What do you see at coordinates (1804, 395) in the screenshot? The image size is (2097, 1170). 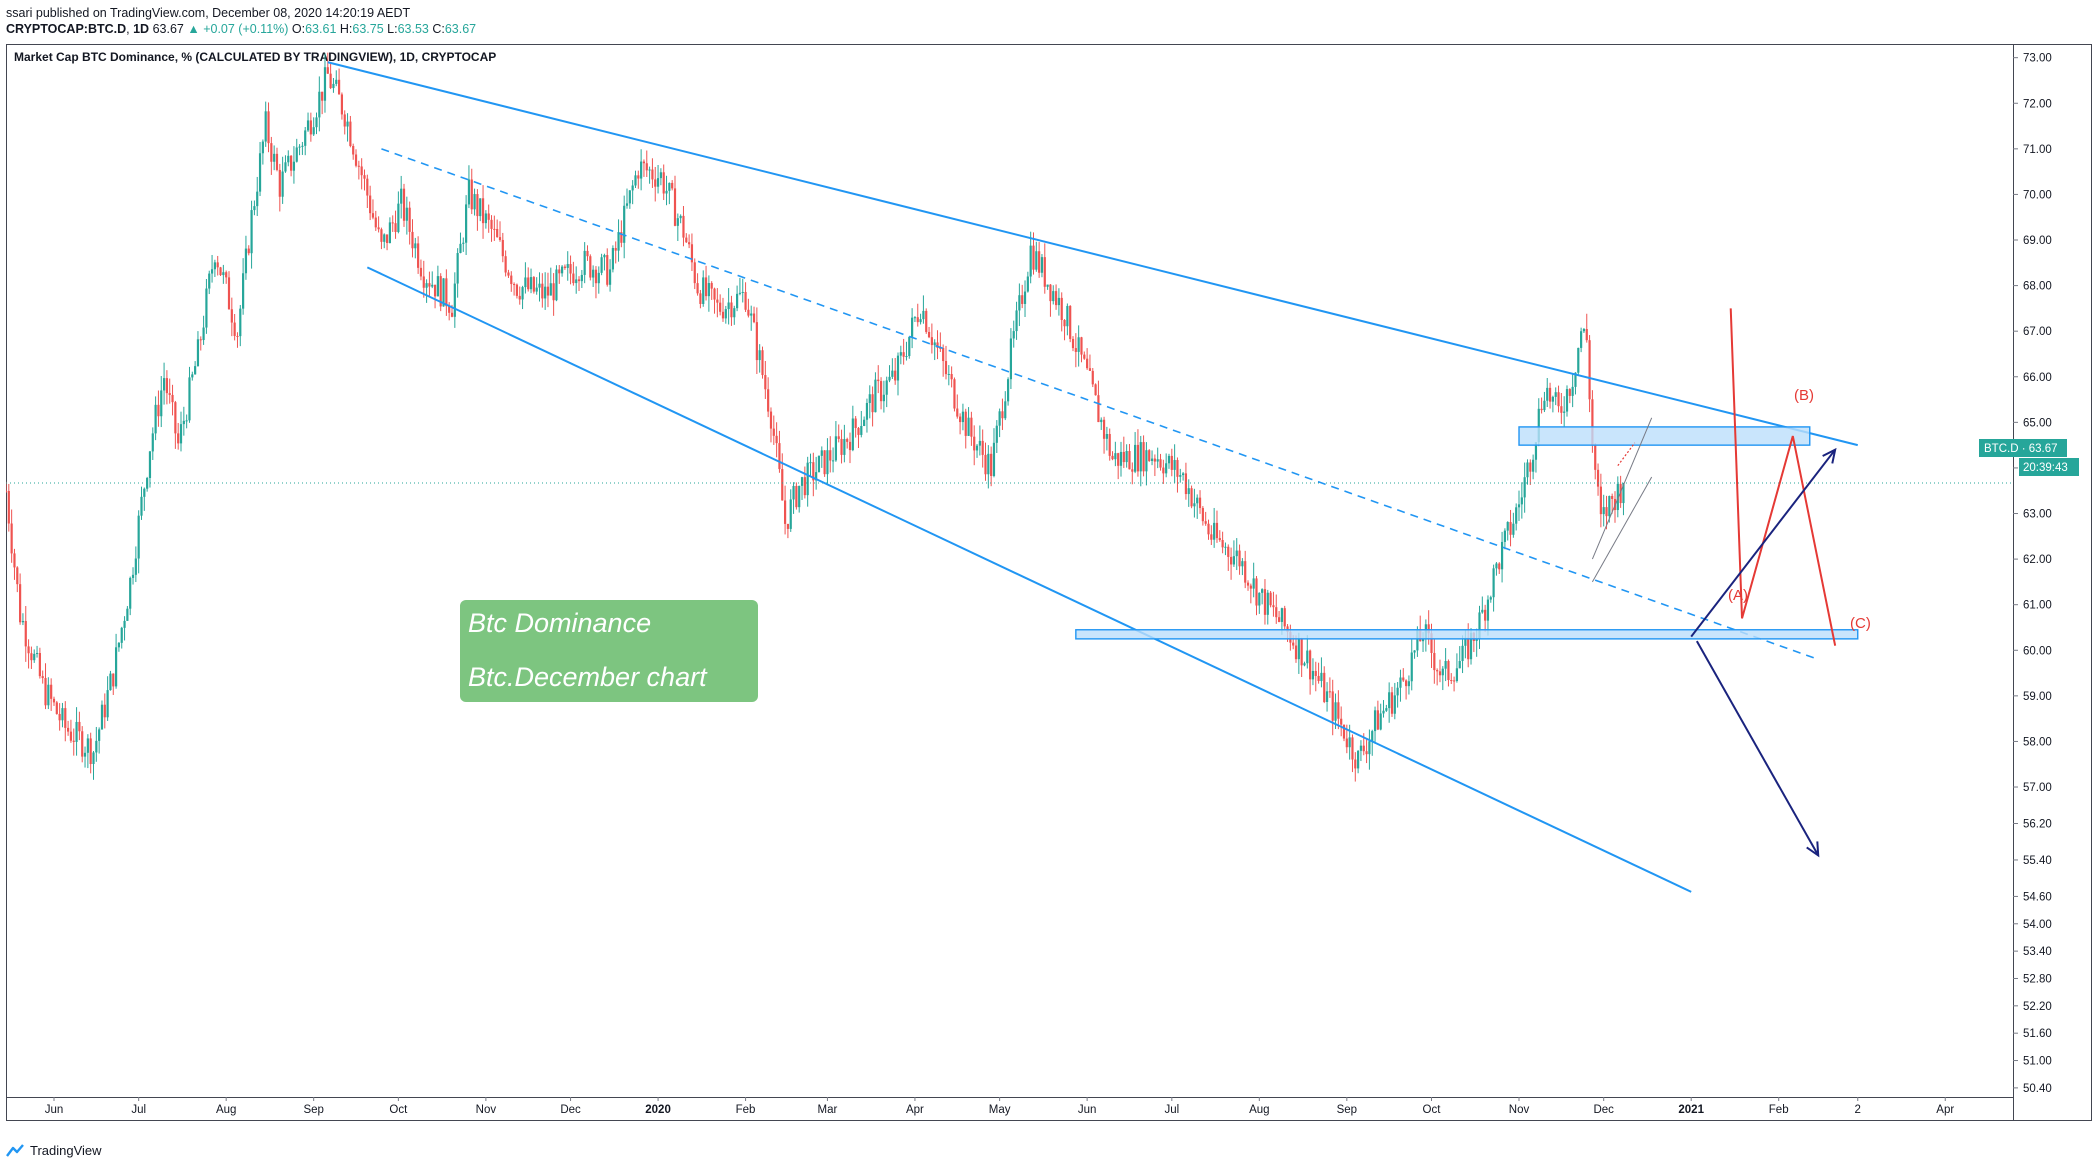 I see `wave-b-label: (B)` at bounding box center [1804, 395].